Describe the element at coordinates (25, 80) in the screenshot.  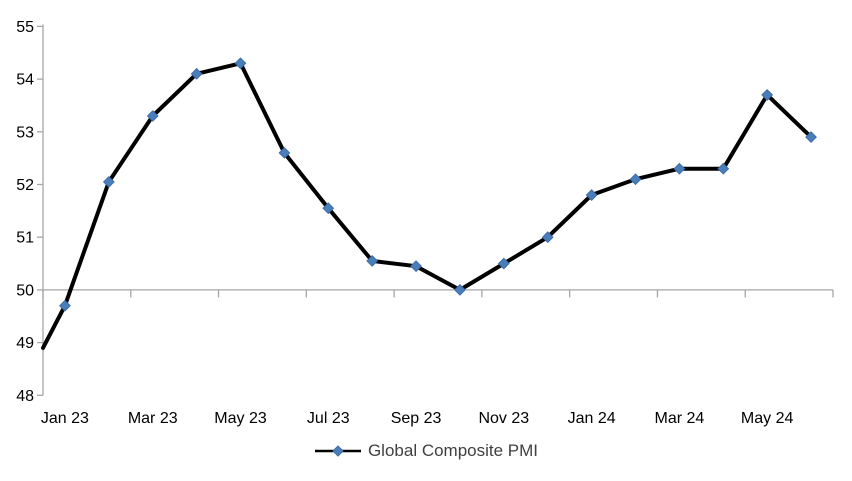
I see `y-axis-tick-label: 54` at that location.